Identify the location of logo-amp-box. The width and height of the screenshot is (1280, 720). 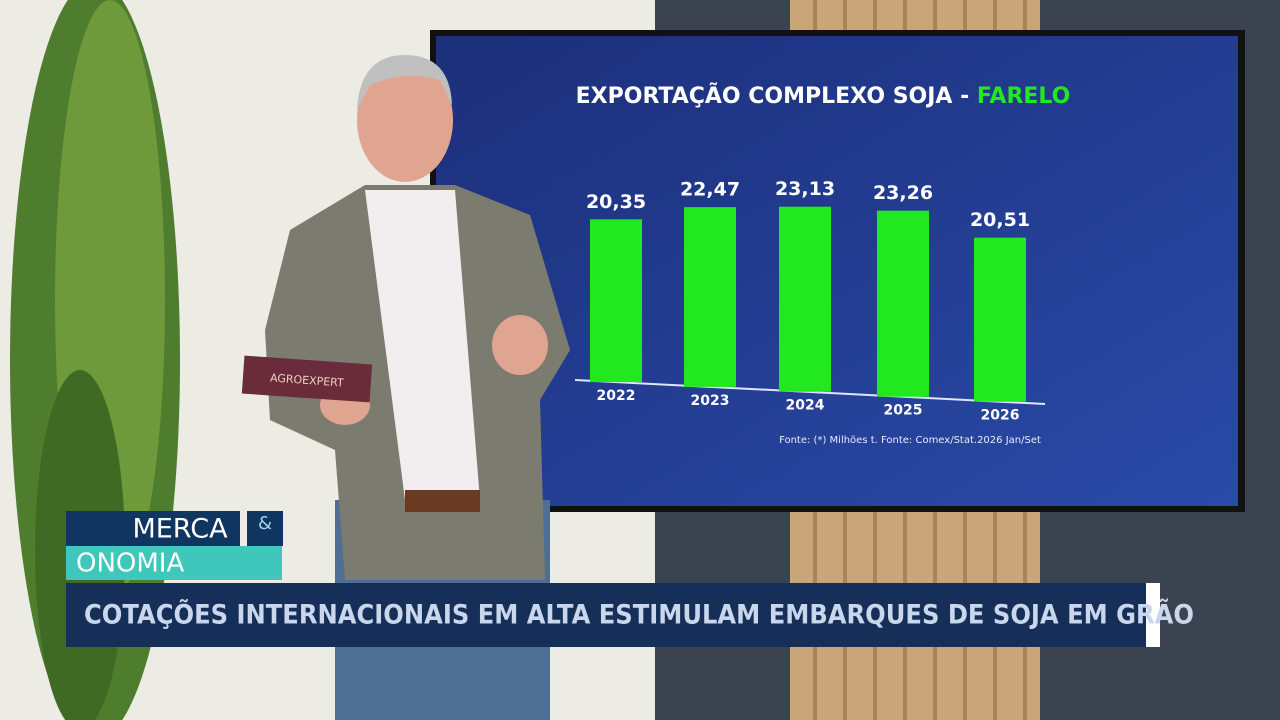
(265, 528).